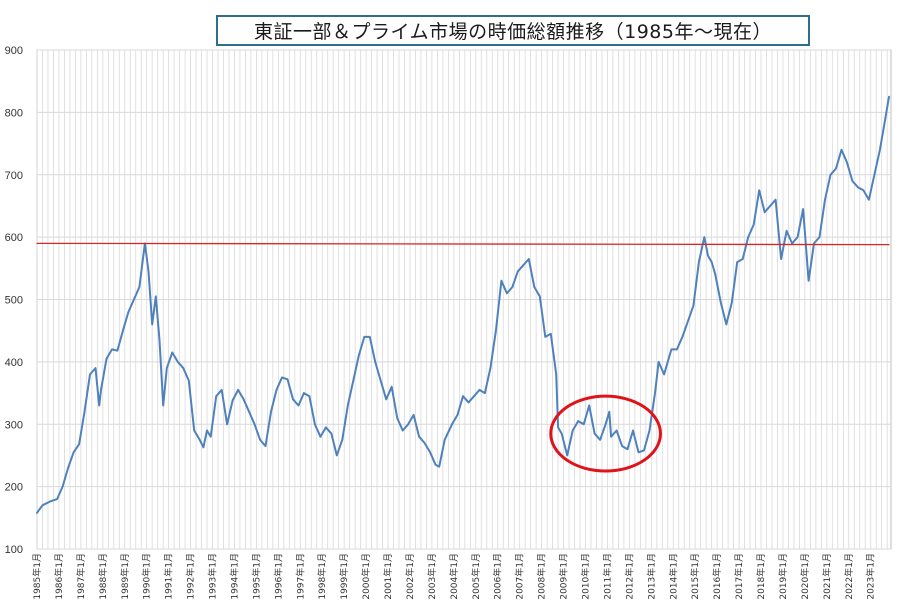 The image size is (901, 614). I want to click on y-tick-label: 900, so click(14, 51).